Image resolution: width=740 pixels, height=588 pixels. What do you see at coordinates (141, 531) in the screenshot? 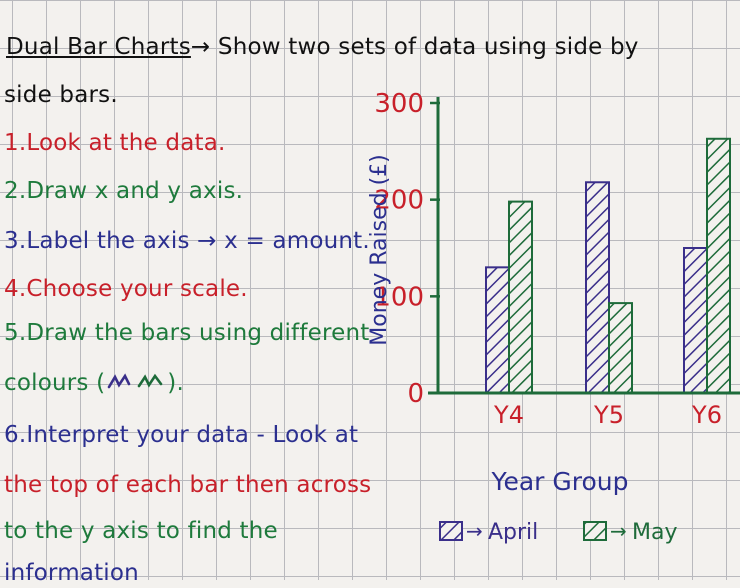
I see `step-6-continuation-2: to the y axis to find the` at bounding box center [141, 531].